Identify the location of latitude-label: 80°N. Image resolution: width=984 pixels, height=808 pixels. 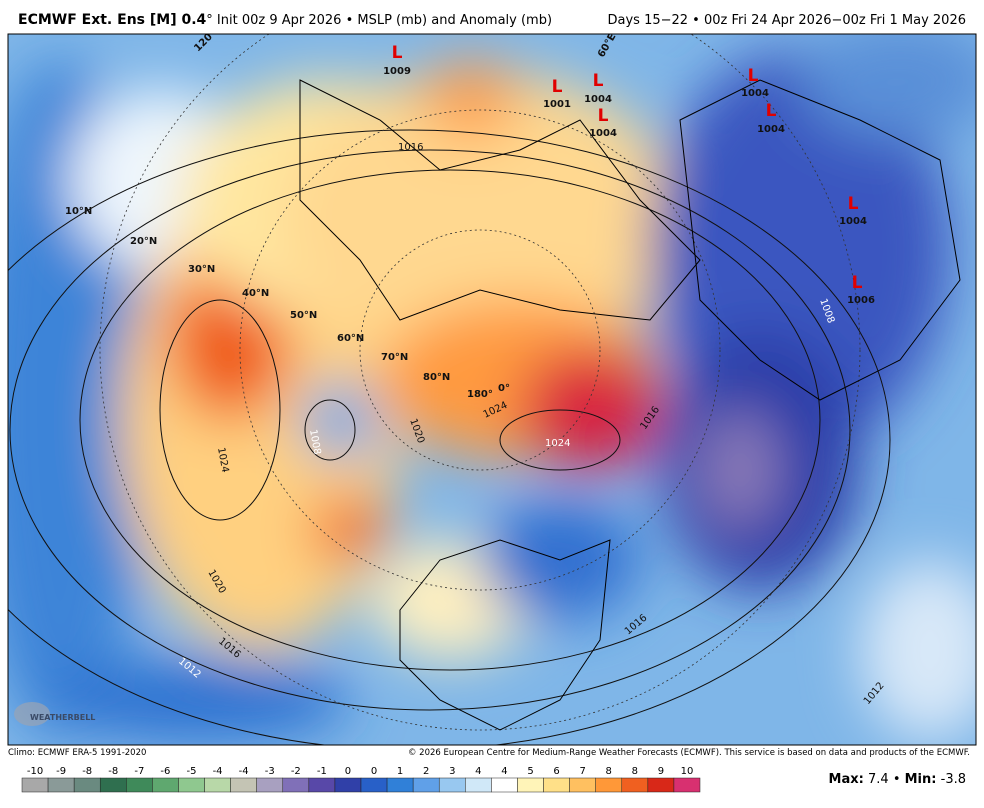
(436, 377).